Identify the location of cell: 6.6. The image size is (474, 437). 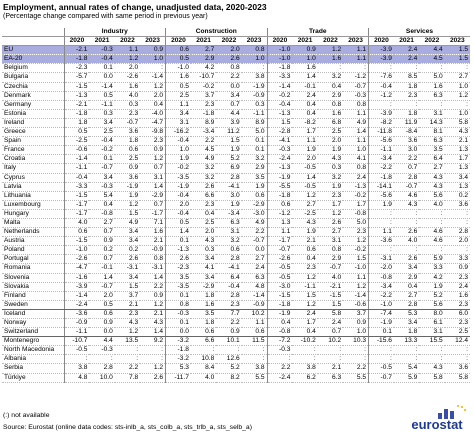
(203, 196).